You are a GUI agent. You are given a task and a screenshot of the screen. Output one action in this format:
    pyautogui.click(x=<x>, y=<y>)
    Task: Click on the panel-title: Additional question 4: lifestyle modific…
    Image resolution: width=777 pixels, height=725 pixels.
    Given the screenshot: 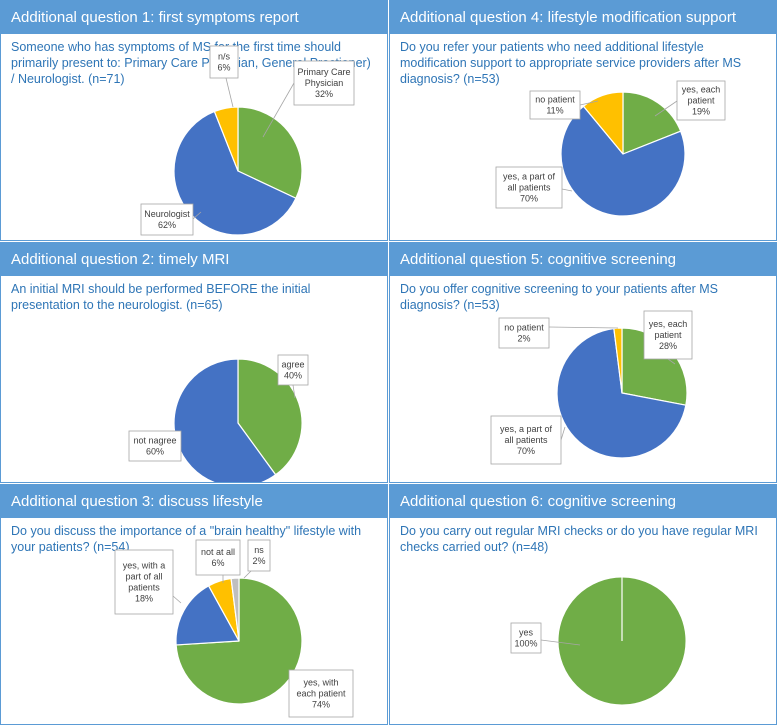 What is the action you would take?
    pyautogui.click(x=583, y=17)
    